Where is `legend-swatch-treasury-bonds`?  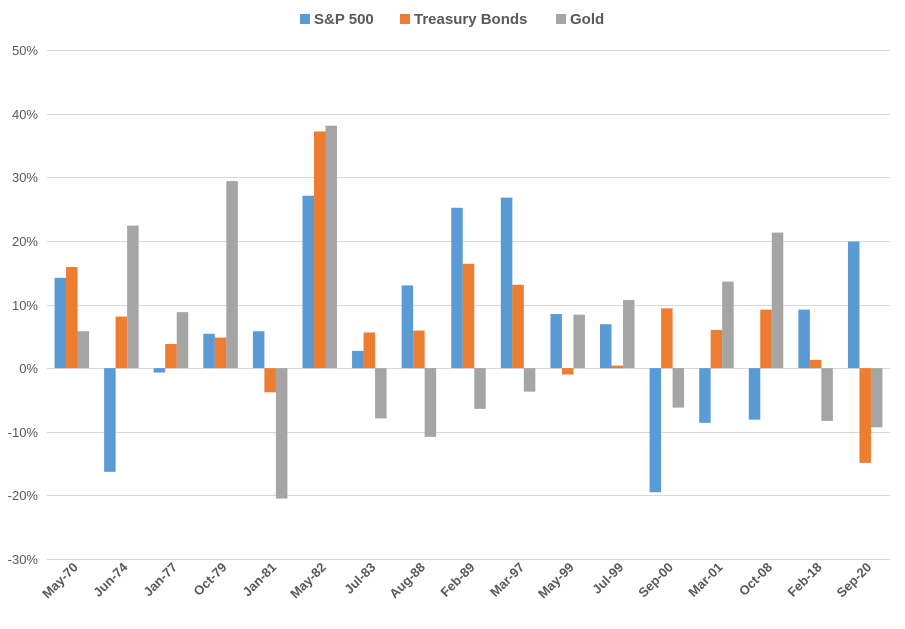
legend-swatch-treasury-bonds is located at coordinates (405, 19).